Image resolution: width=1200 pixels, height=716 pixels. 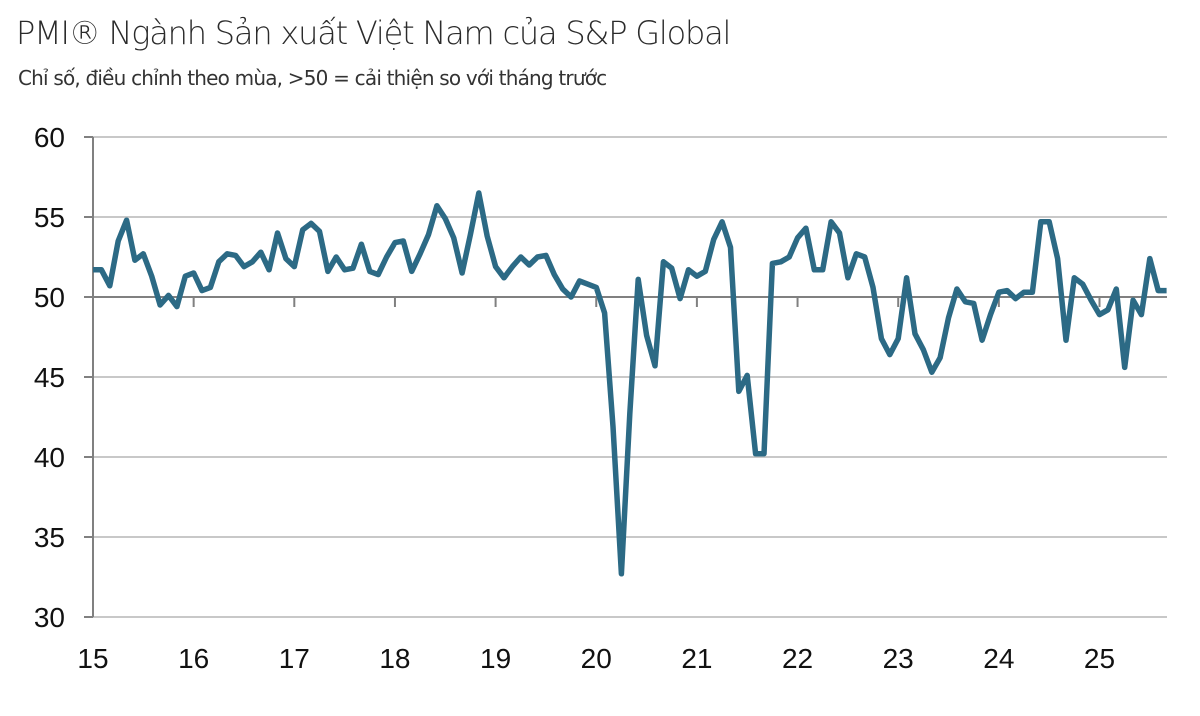 What do you see at coordinates (49, 617) in the screenshot?
I see `y-tick-label: 30` at bounding box center [49, 617].